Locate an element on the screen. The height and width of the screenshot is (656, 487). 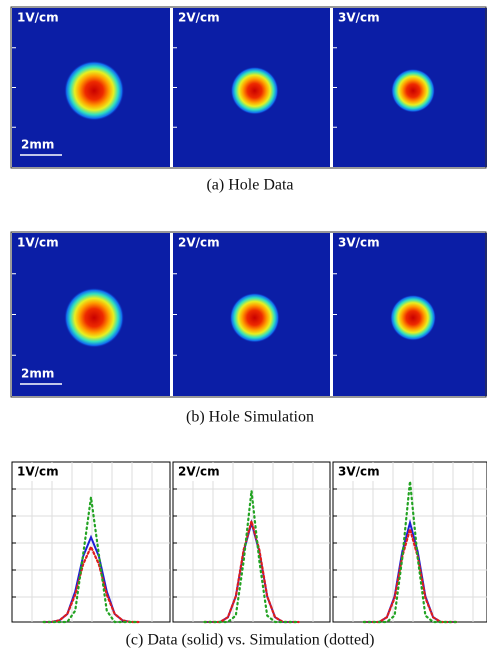
caption: (b) Hole Simulation is located at coordinates (250, 417).